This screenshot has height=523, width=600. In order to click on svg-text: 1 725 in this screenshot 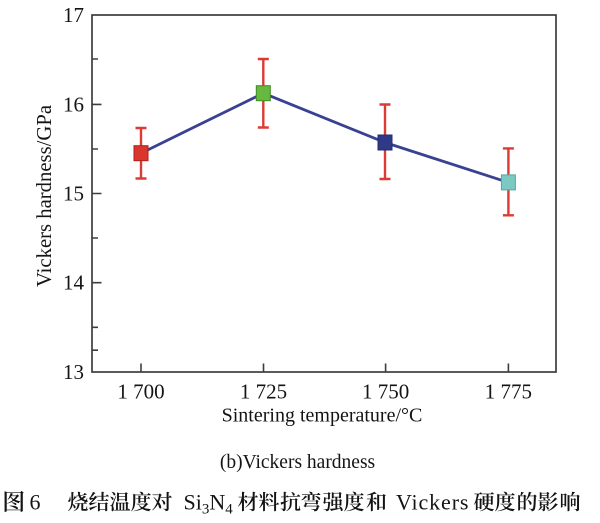, I will do `click(263, 392)`.